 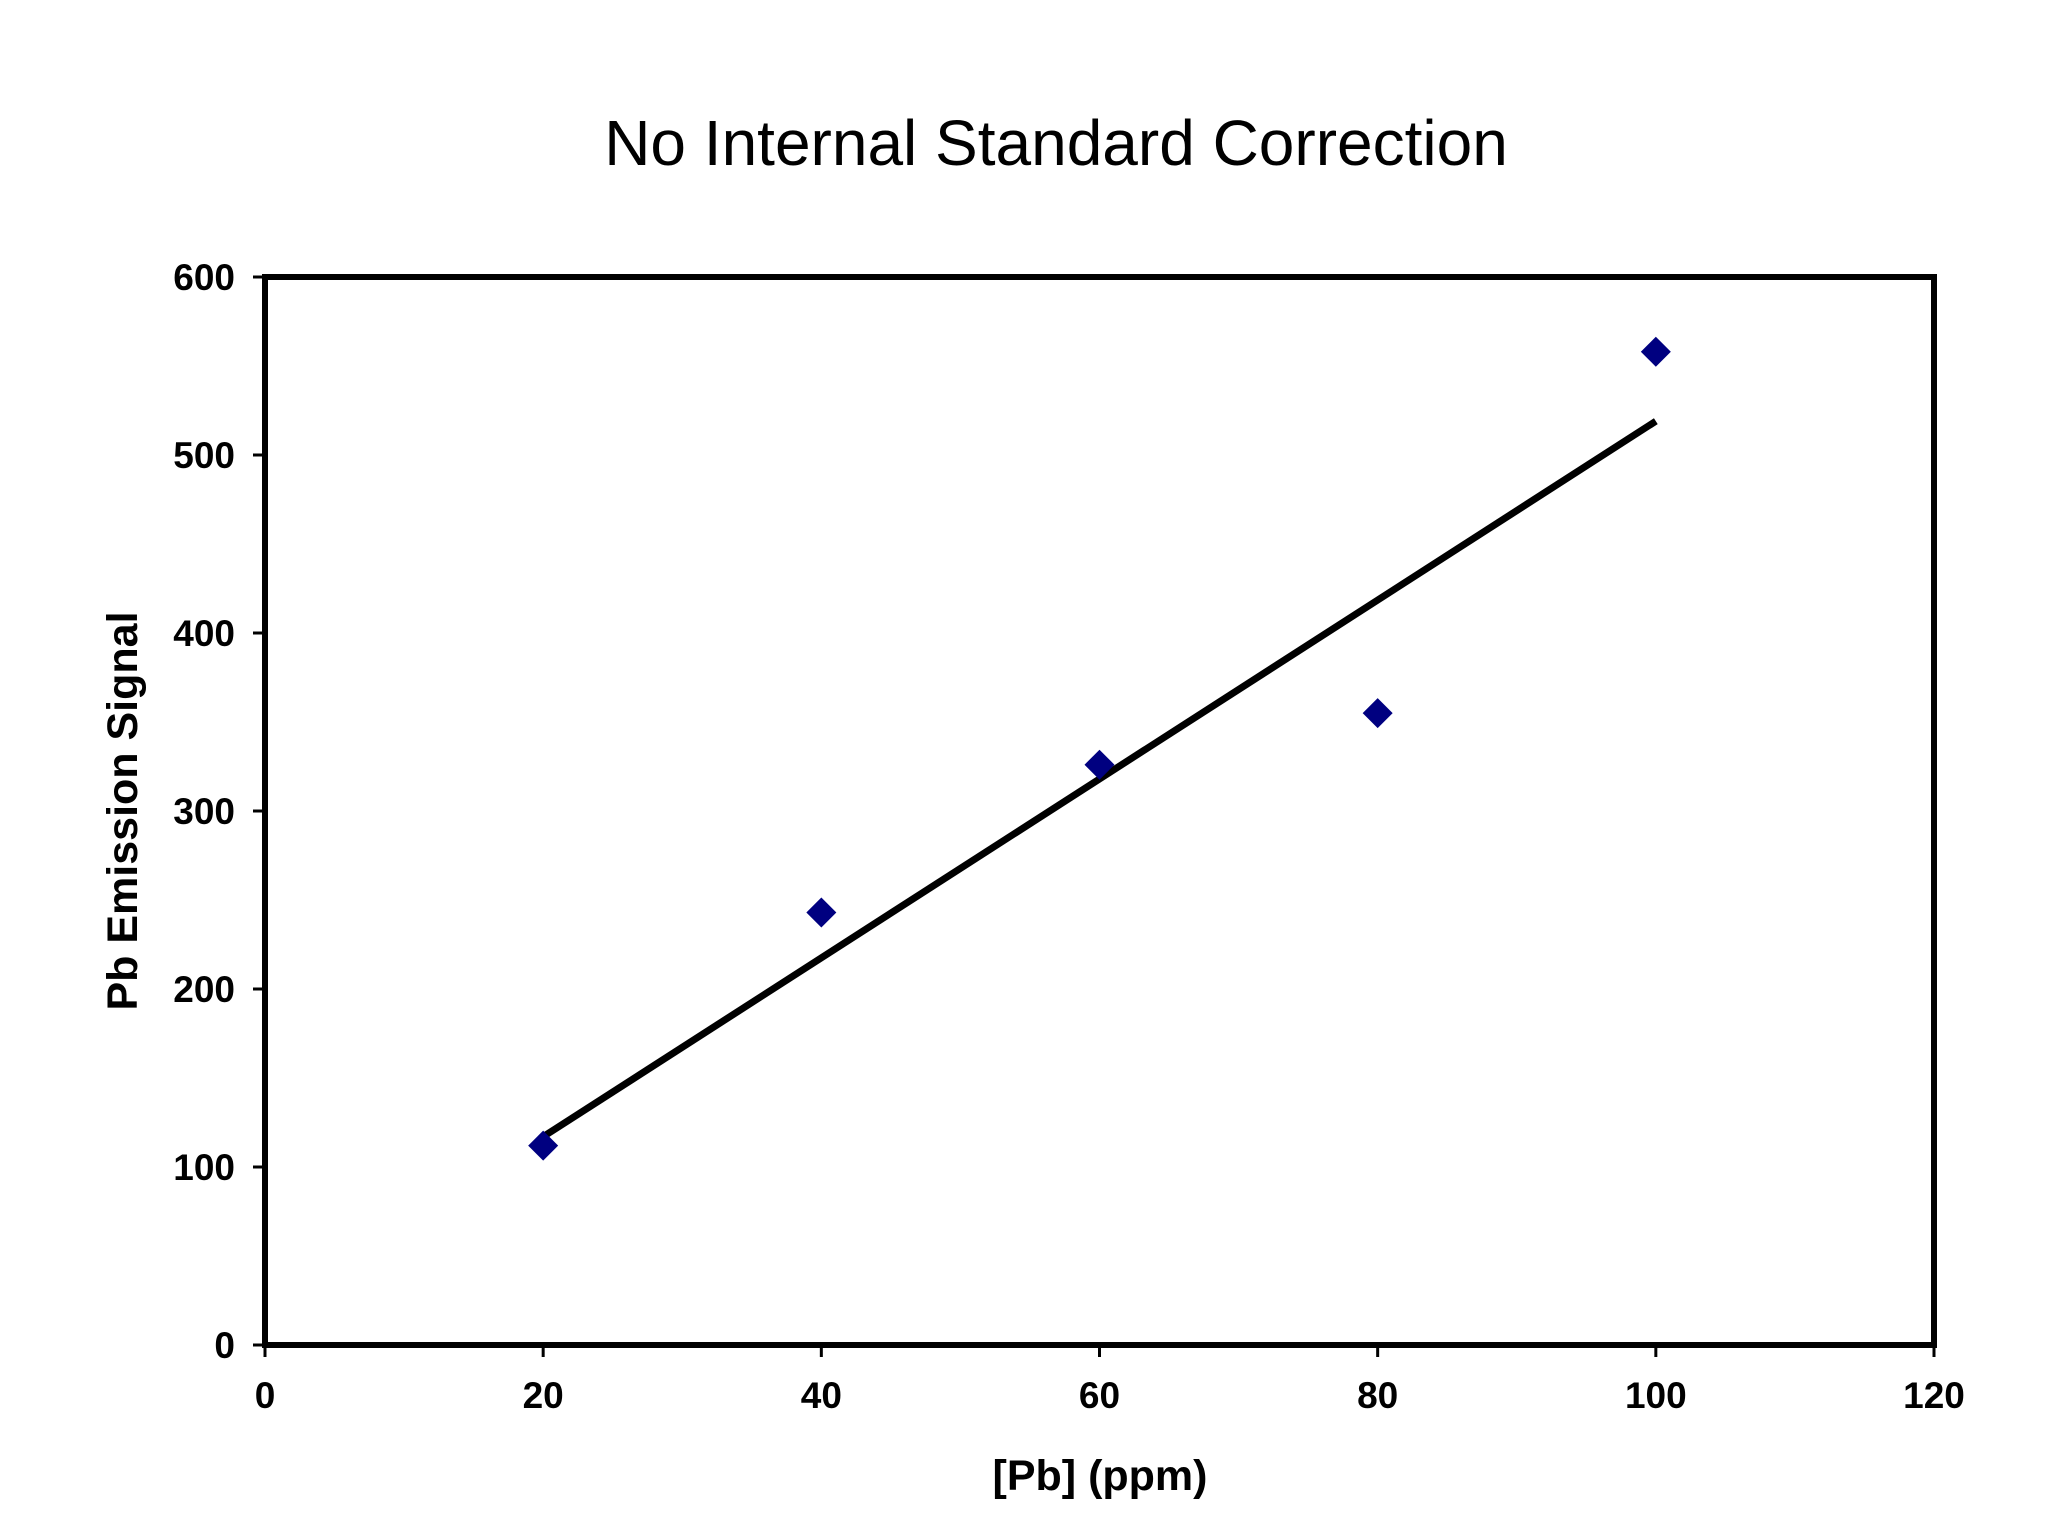 I want to click on y-tick-label: 100, so click(x=204, y=1167).